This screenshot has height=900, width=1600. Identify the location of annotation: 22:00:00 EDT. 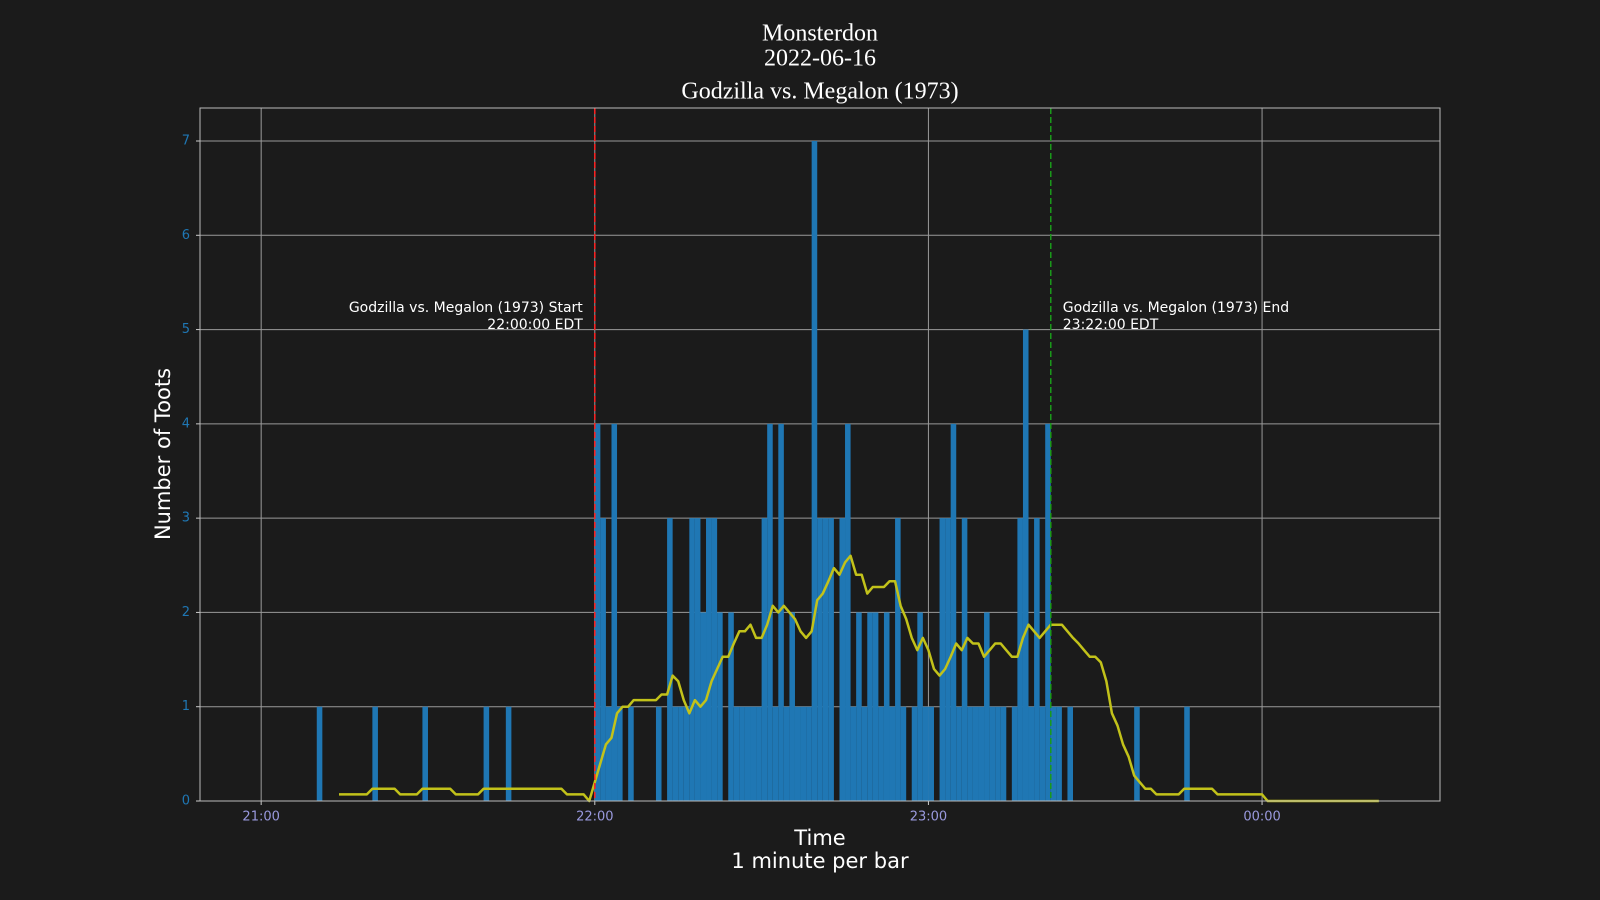
(535, 325).